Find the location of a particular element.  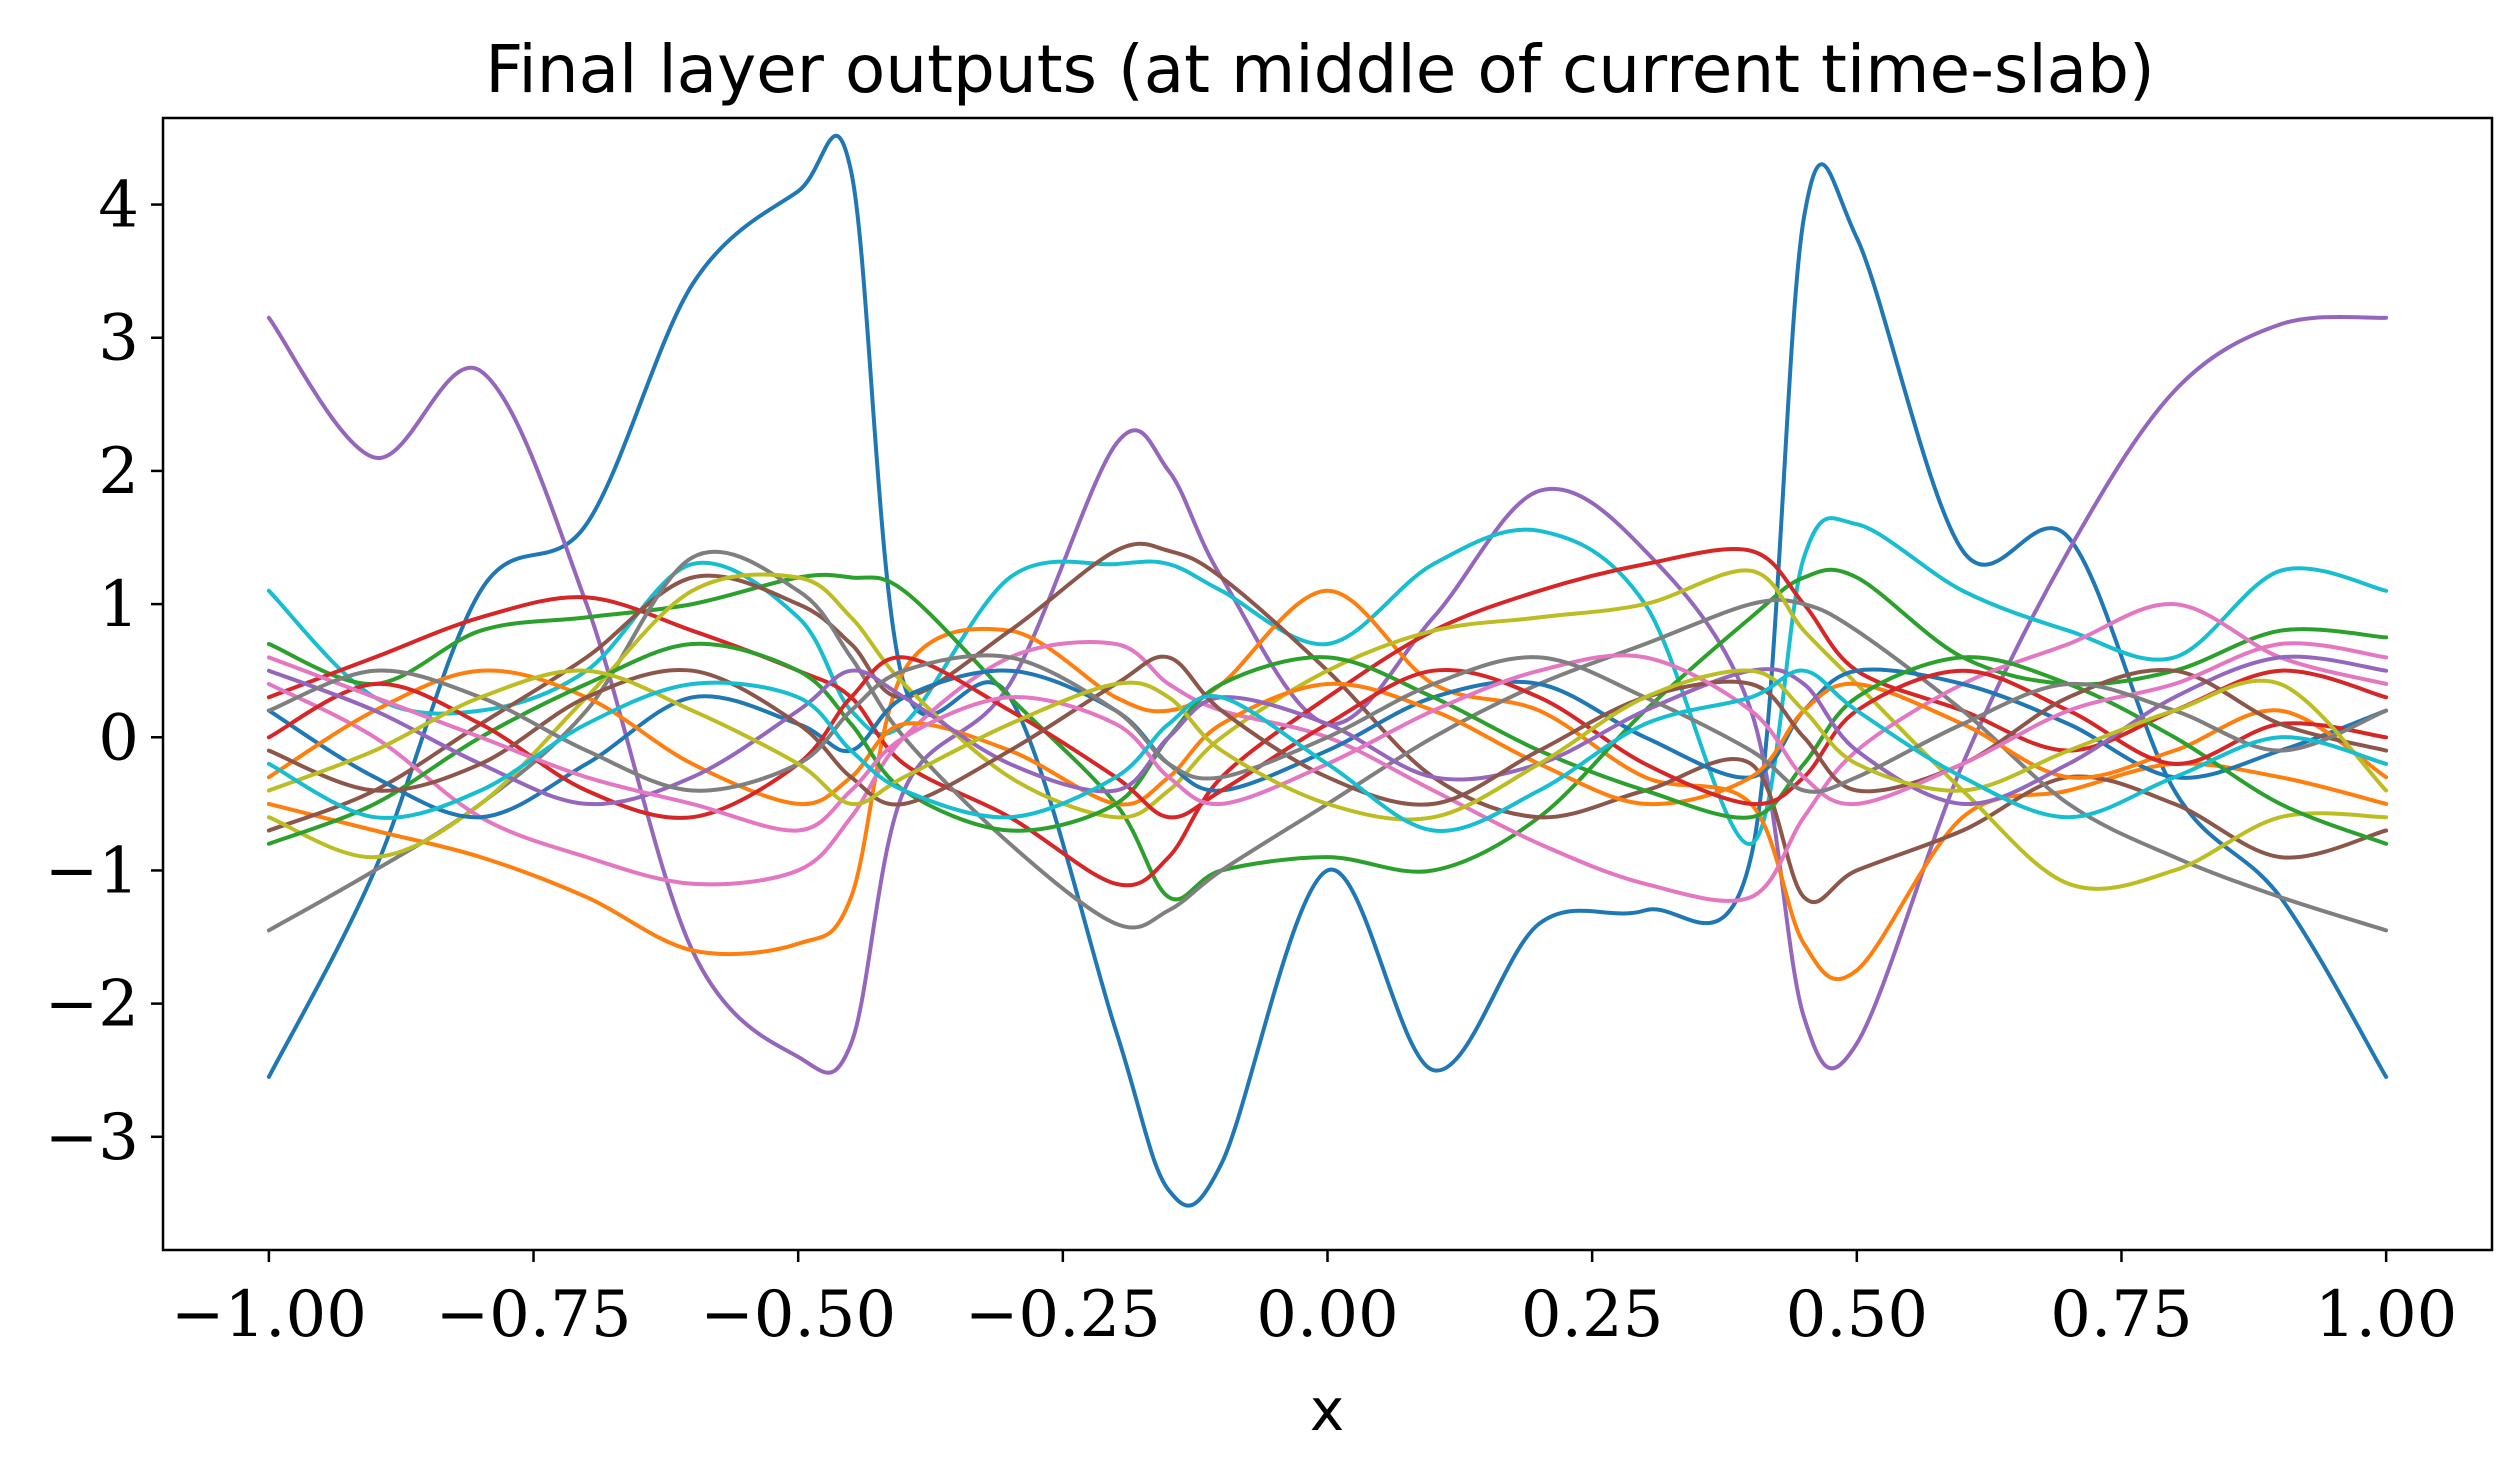

y-tick-label: 3 is located at coordinates (118, 339).